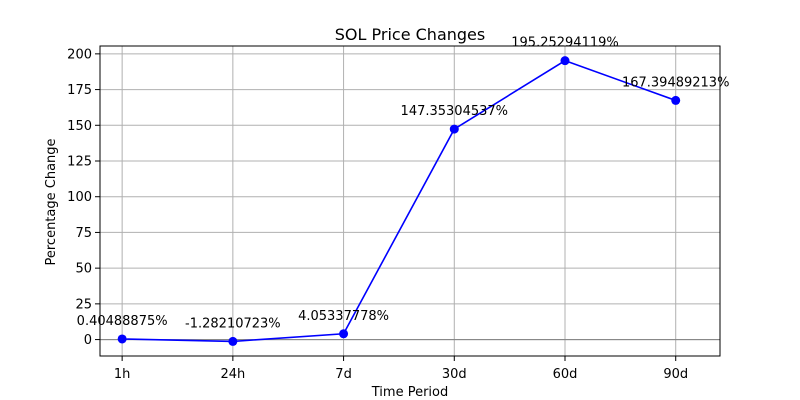  Describe the element at coordinates (79, 90) in the screenshot. I see `y-tick-label: 175` at that location.